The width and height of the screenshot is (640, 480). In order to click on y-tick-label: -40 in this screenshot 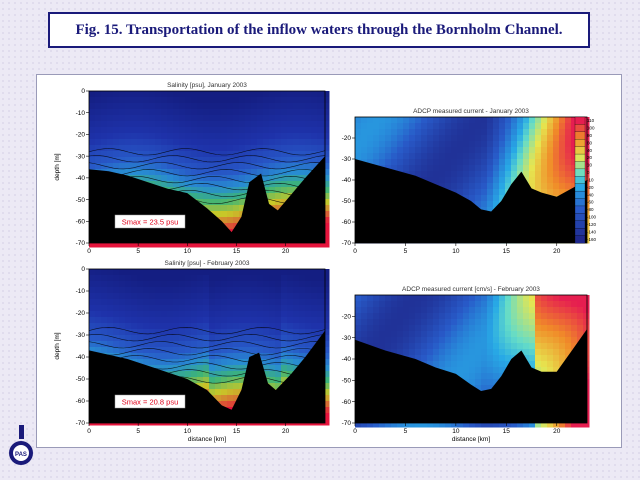, I will do `click(347, 359)`.